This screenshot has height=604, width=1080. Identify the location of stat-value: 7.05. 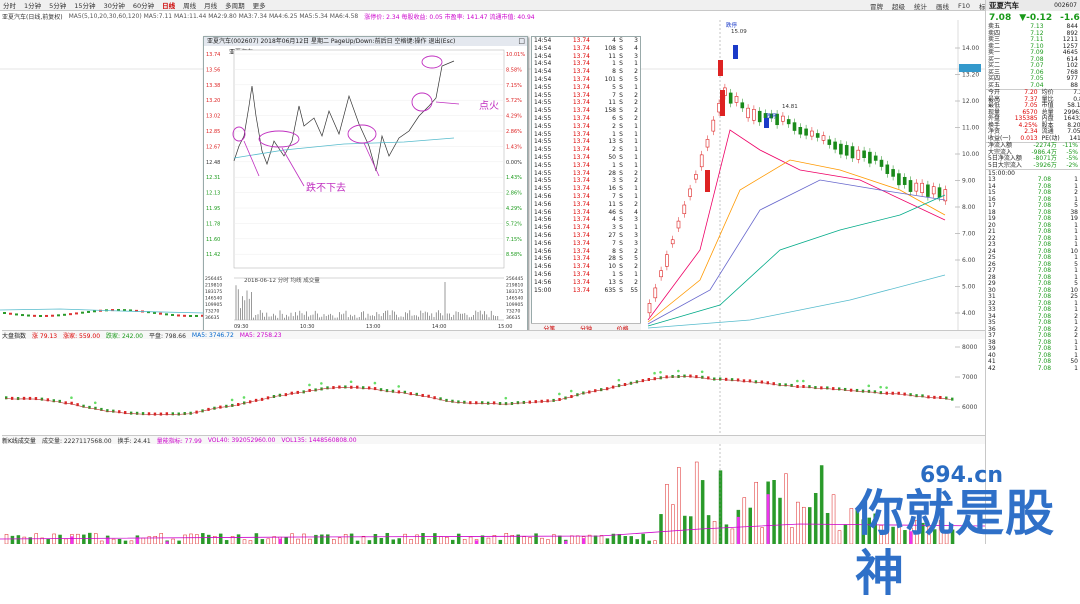
(1031, 105).